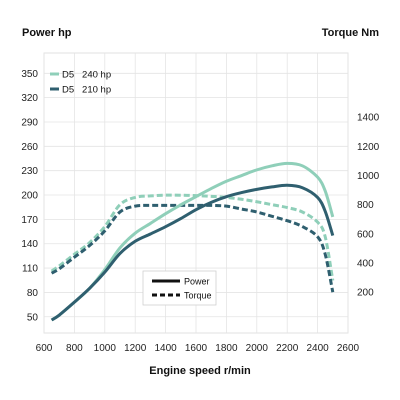  I want to click on legend-style-label: Torque, so click(198, 296).